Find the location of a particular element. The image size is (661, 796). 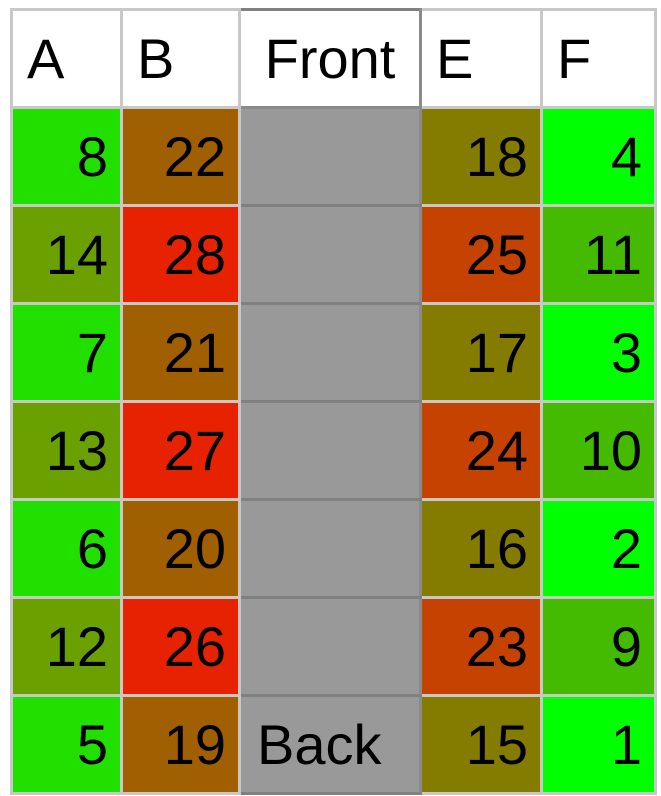

seat-cell-f: 9 is located at coordinates (598, 646).